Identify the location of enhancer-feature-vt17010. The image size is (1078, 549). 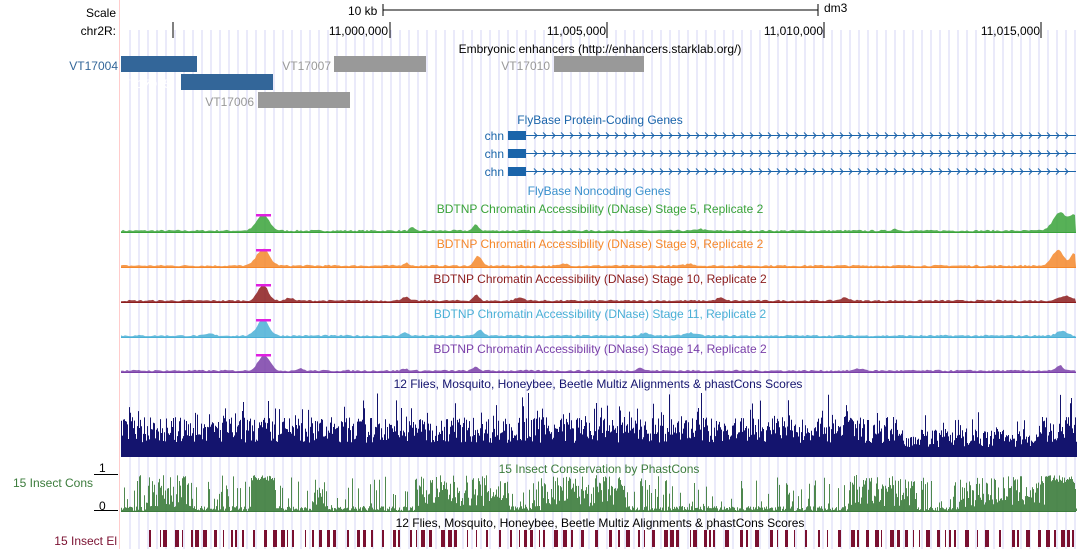
(599, 64).